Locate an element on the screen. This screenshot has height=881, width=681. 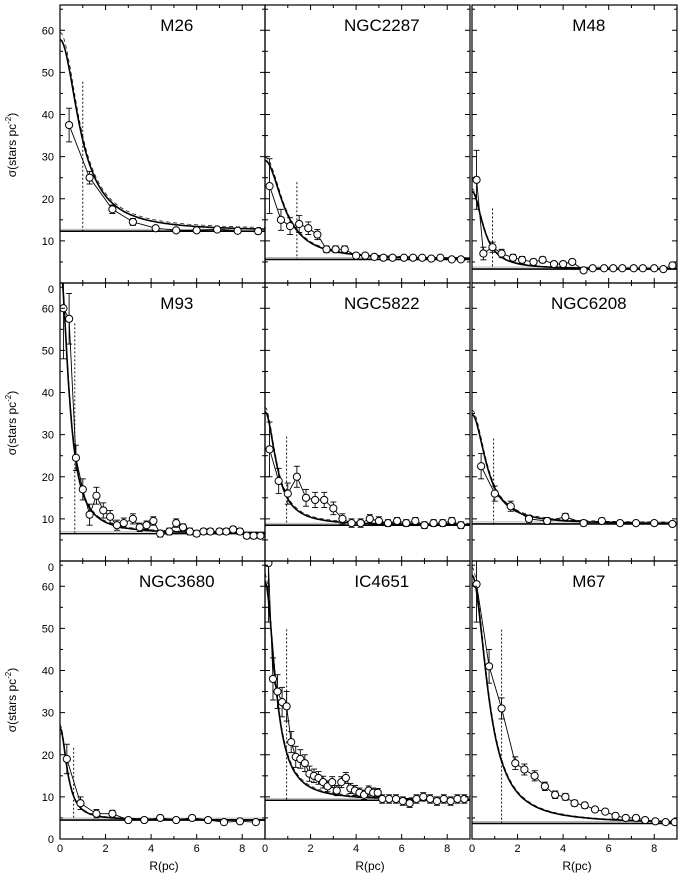
y-axis-label-row-3: σ(stars pc-2) is located at coordinates (11, 700).